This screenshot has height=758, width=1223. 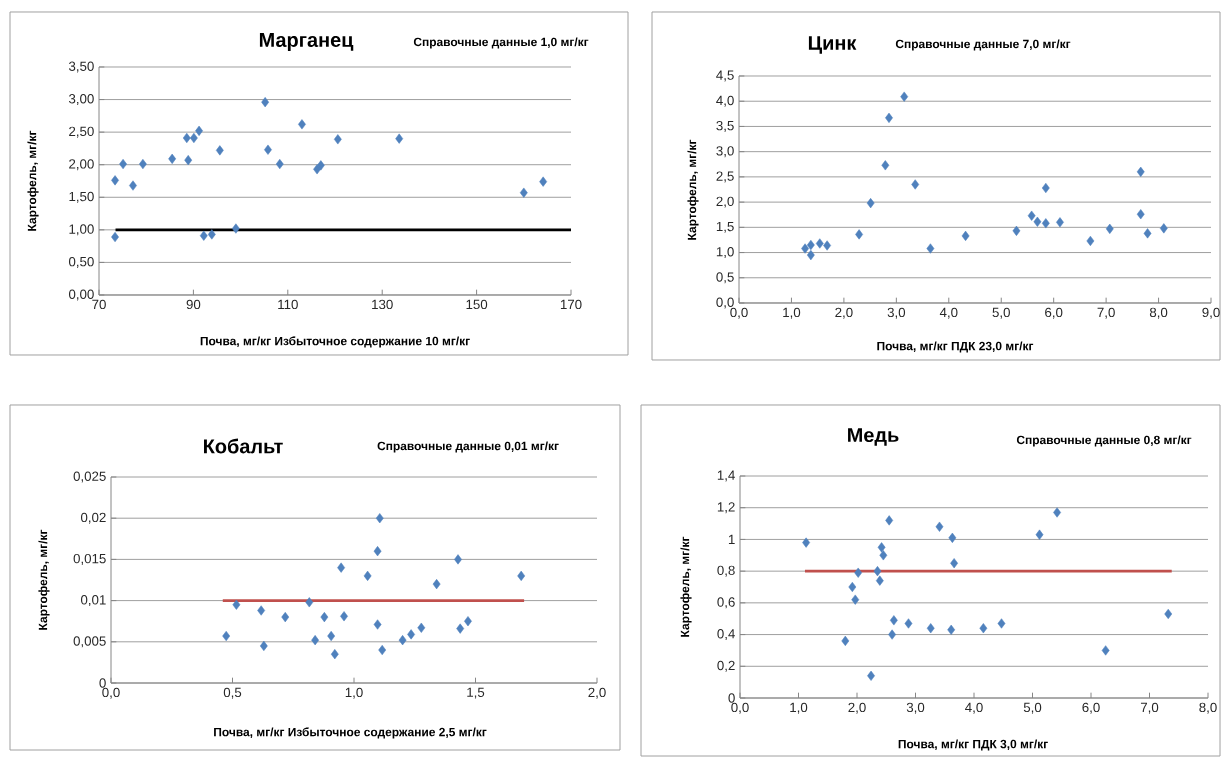 What do you see at coordinates (81, 295) in the screenshot?
I see `y-tick-label: 0,00` at bounding box center [81, 295].